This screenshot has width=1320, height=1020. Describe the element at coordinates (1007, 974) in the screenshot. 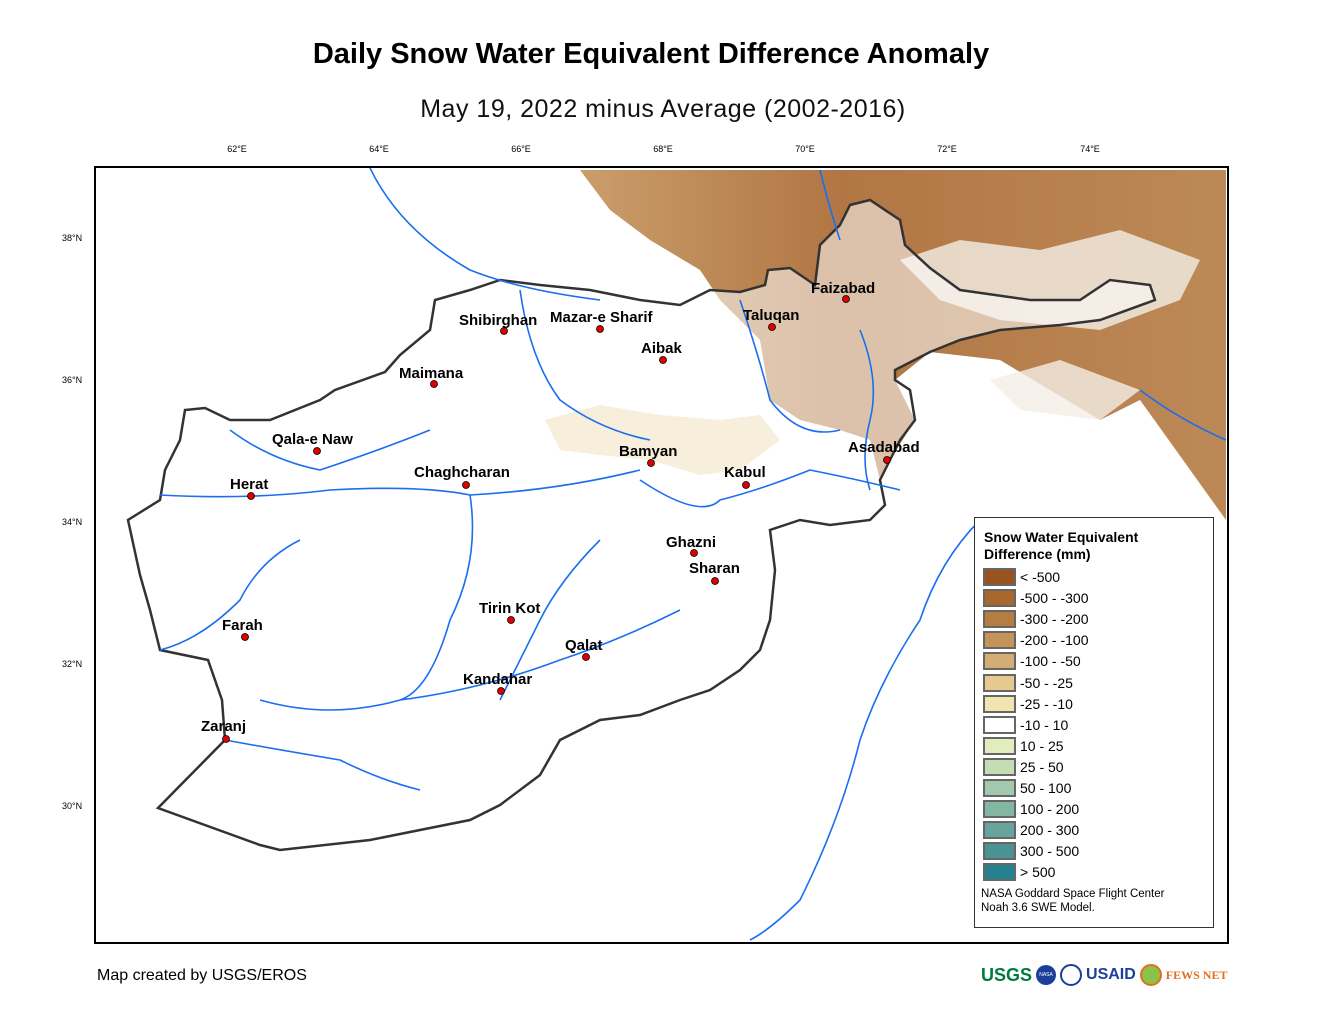

I see `usgs-logo: USGS` at that location.